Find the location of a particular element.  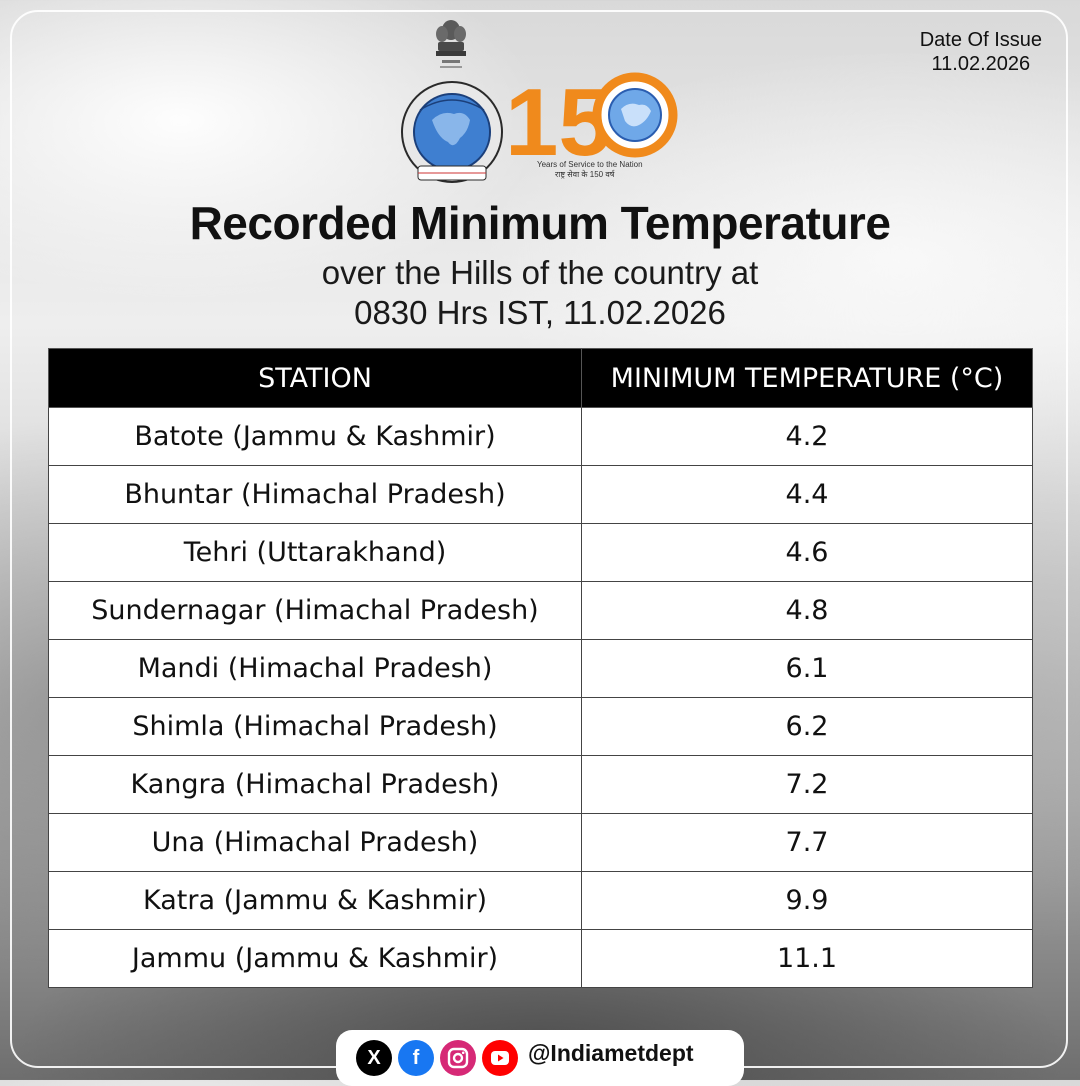

station-cell: Shimla (Himachal Pradesh) is located at coordinates (315, 726).